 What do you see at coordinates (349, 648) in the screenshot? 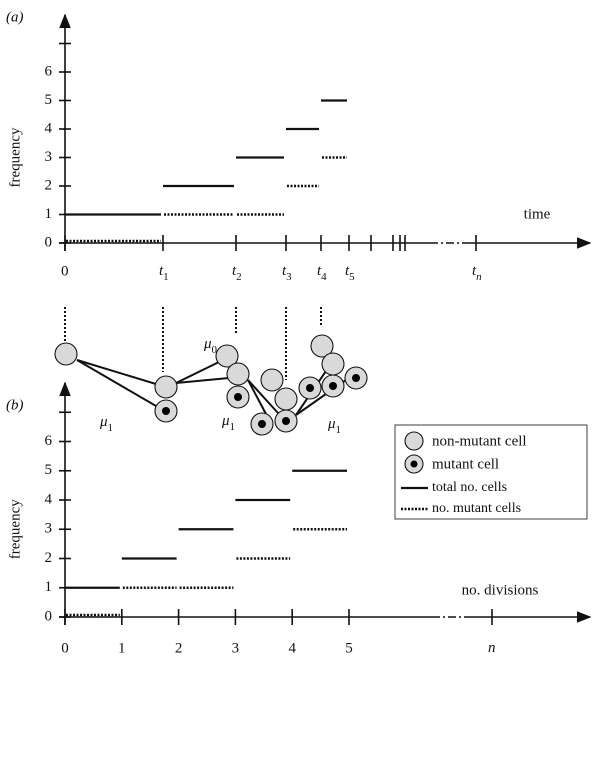
I see `x-tick-label: 5` at bounding box center [349, 648].